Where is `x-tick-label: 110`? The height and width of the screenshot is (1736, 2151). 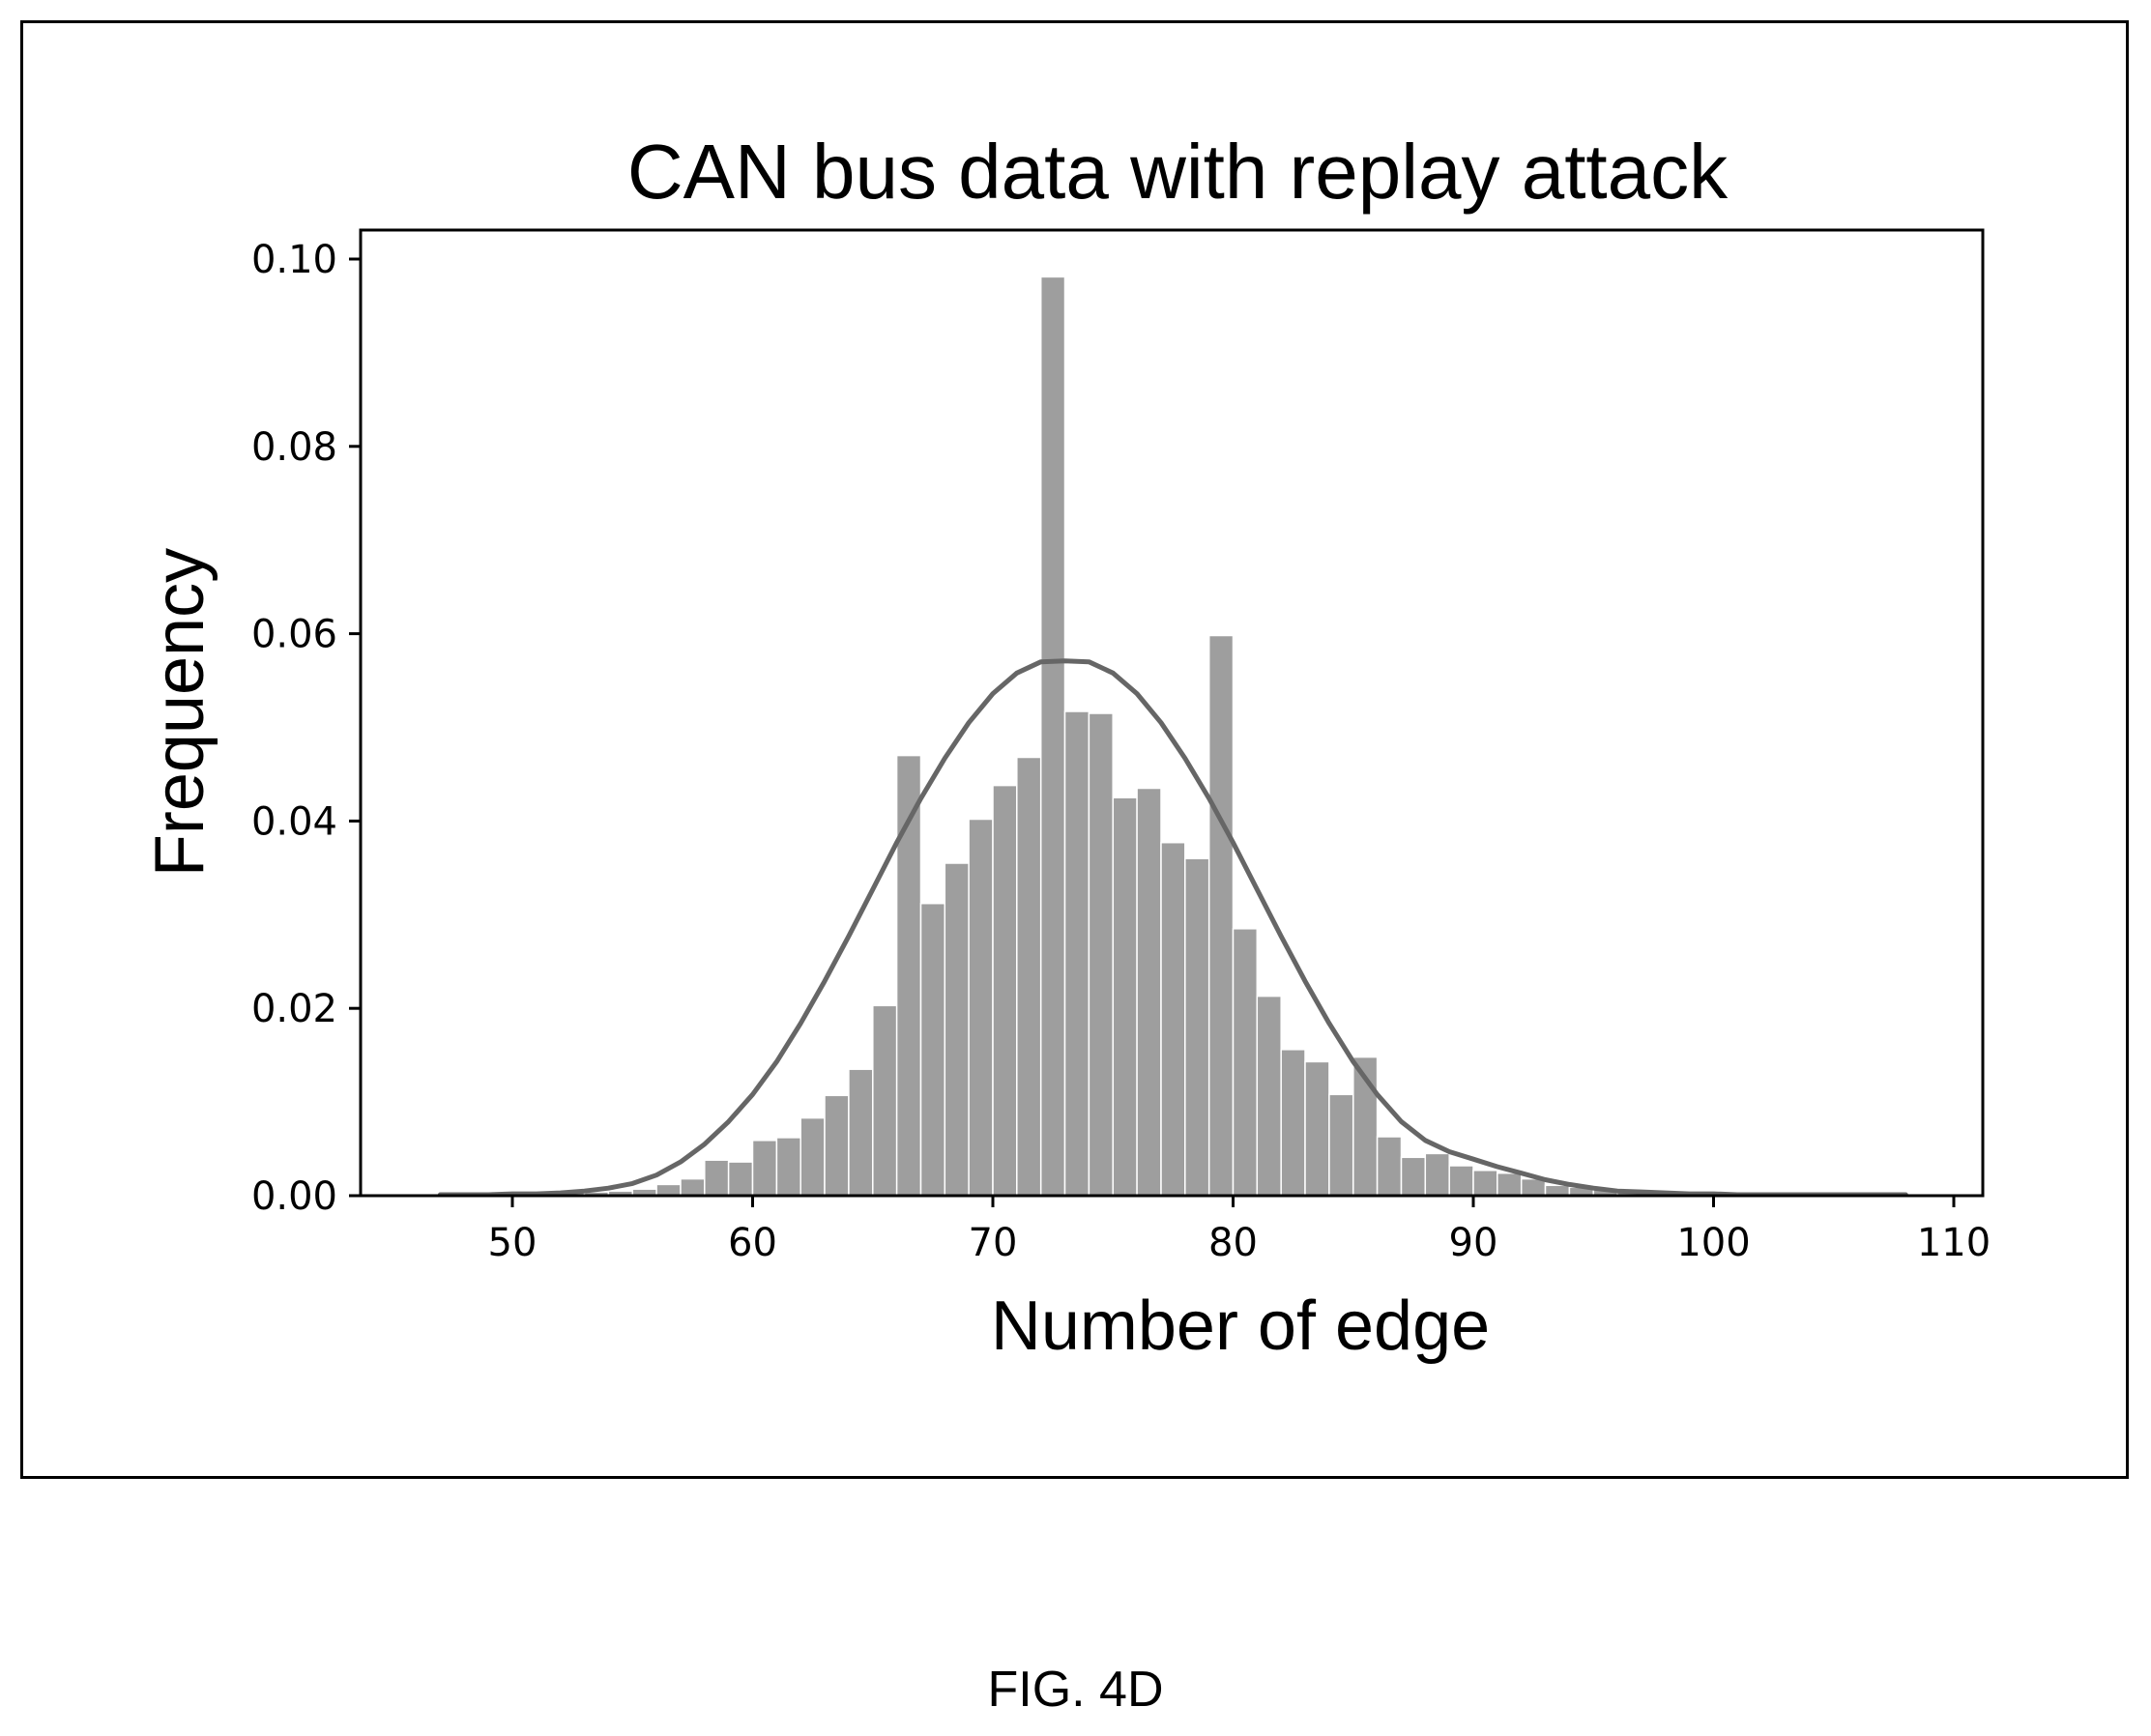
x-tick-label: 110 is located at coordinates (1954, 1243).